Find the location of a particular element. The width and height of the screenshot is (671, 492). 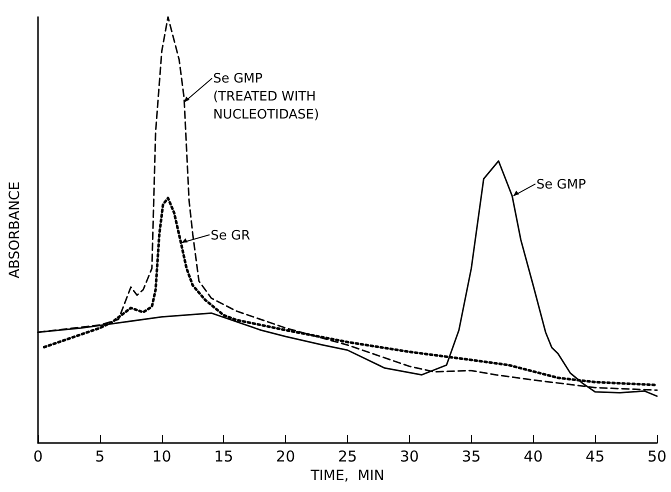

y-axis-title: ABSORBANCE is located at coordinates (15, 230).